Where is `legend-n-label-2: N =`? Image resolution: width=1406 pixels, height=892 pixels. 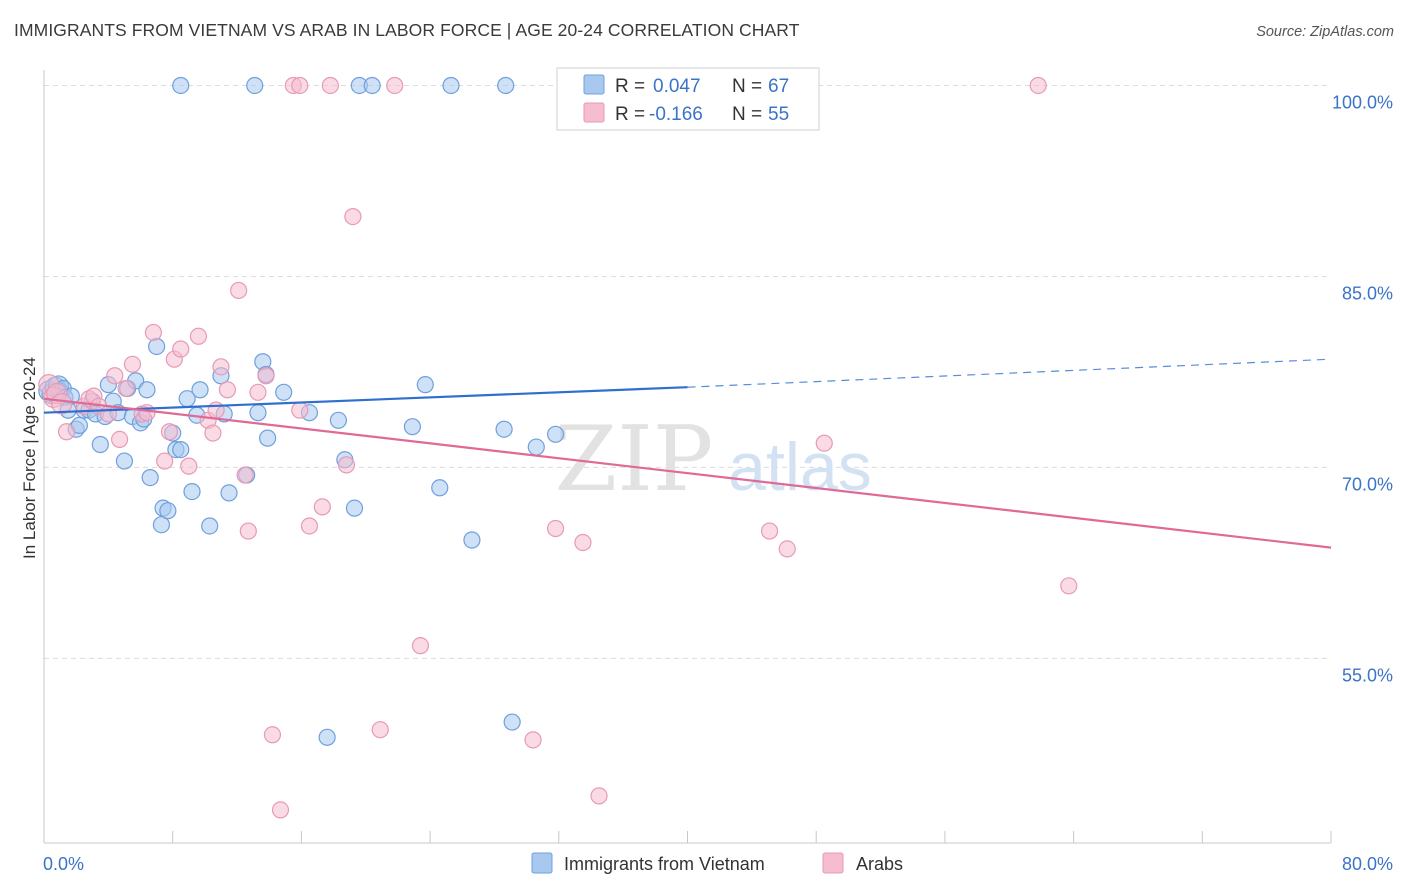
legend-n-label-2: N = is located at coordinates (747, 114).